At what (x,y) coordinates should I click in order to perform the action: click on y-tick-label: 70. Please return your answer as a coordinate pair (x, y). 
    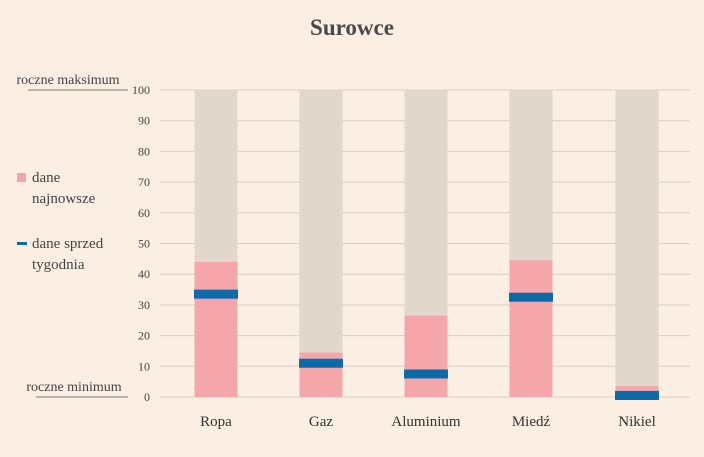
    Looking at the image, I should click on (144, 182).